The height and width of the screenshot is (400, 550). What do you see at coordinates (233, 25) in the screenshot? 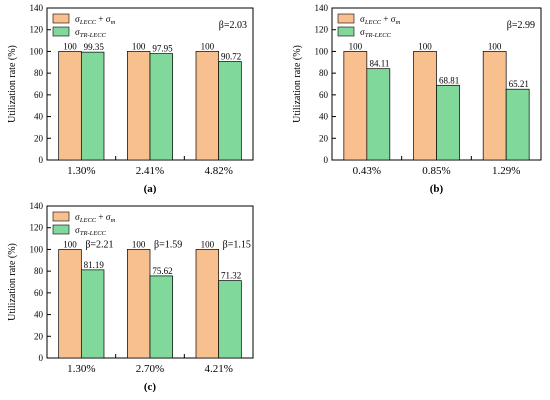
I see `beta-label: β=2.03` at bounding box center [233, 25].